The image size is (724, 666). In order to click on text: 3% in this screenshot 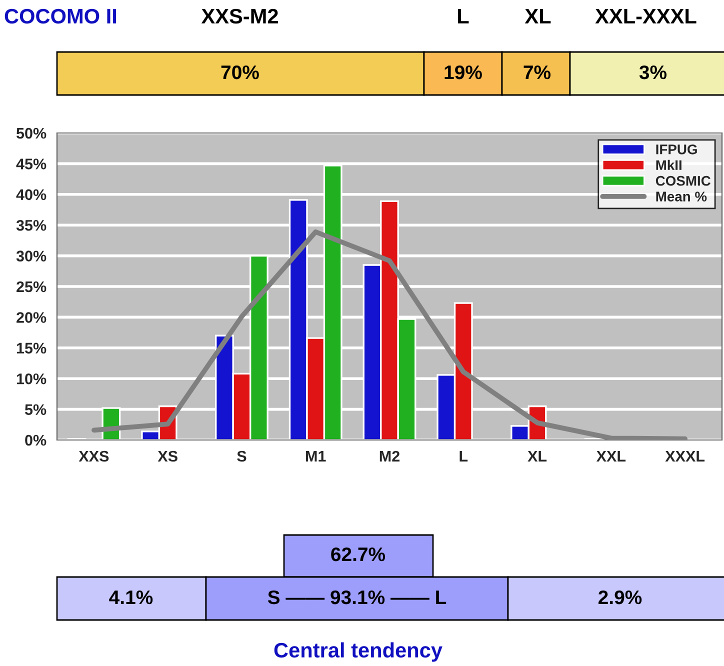, I will do `click(653, 72)`.